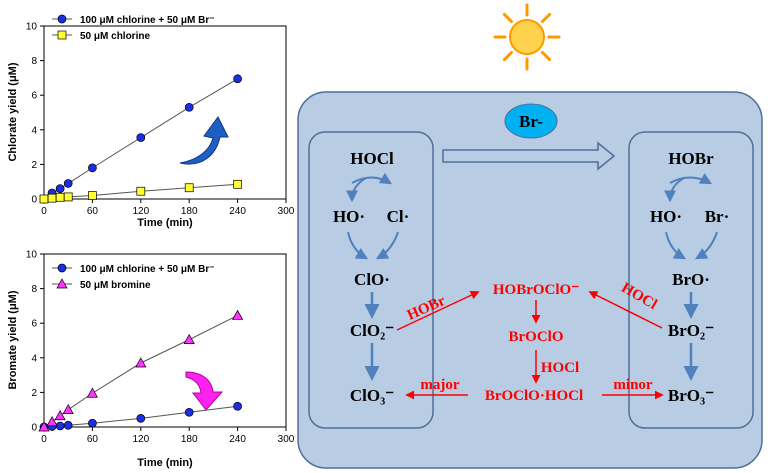  I want to click on legend-marker-square, so click(62, 35).